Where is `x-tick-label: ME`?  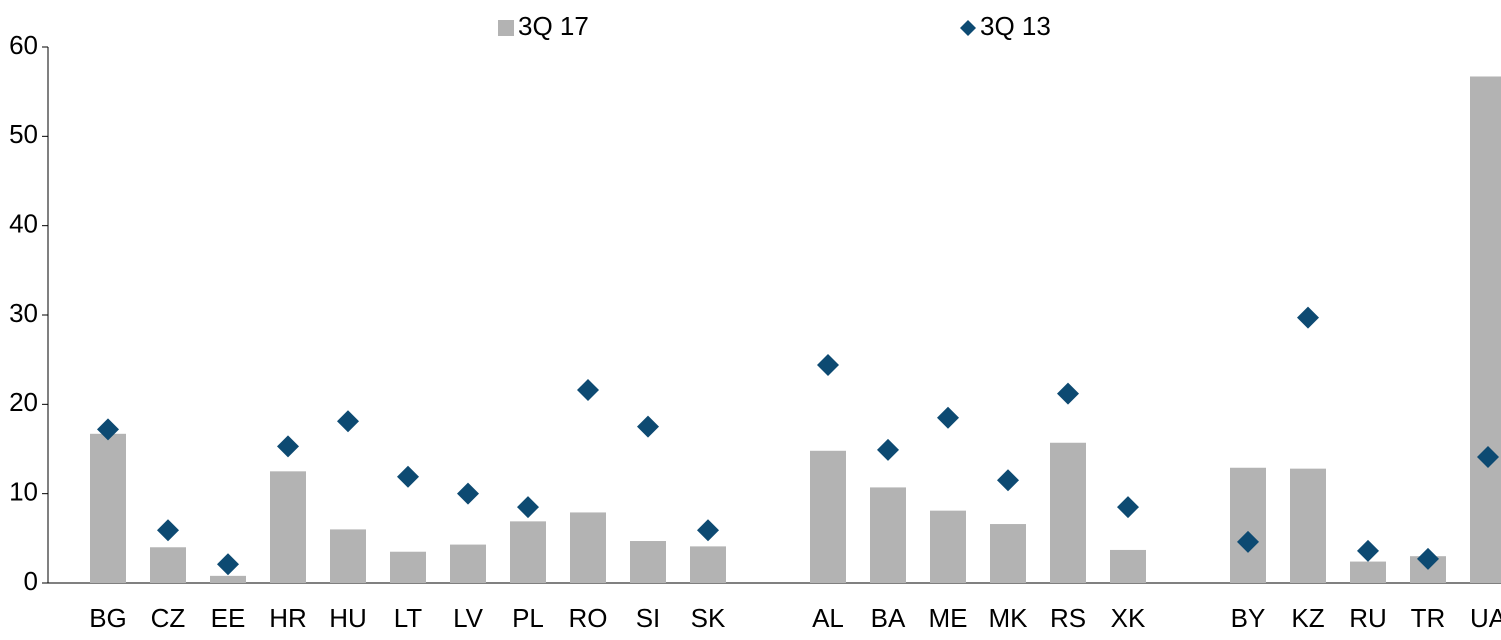
x-tick-label: ME is located at coordinates (948, 618).